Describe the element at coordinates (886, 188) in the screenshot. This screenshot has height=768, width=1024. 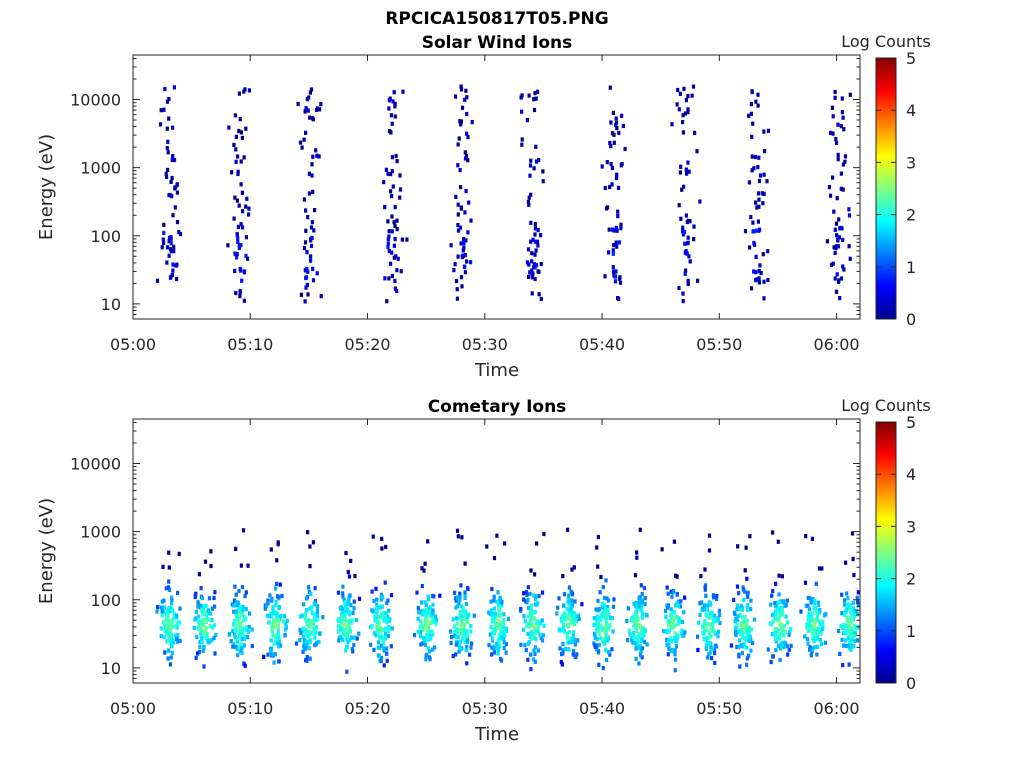
I see `solar-wind-colorbar` at that location.